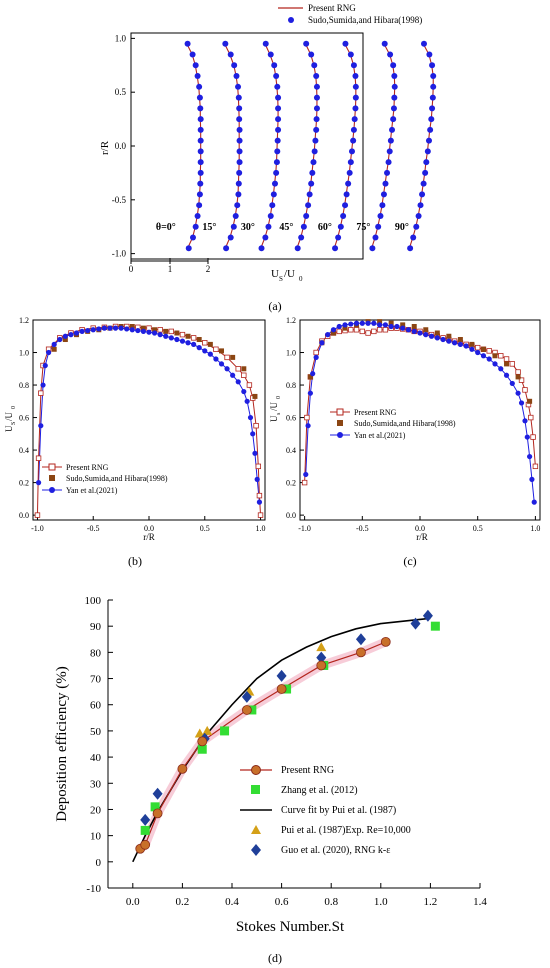 The height and width of the screenshot is (968, 550). What do you see at coordinates (335, 850) in the screenshot?
I see `legend-d-label-guo: Guo et al. (2020), RNG k-ε` at bounding box center [335, 850].